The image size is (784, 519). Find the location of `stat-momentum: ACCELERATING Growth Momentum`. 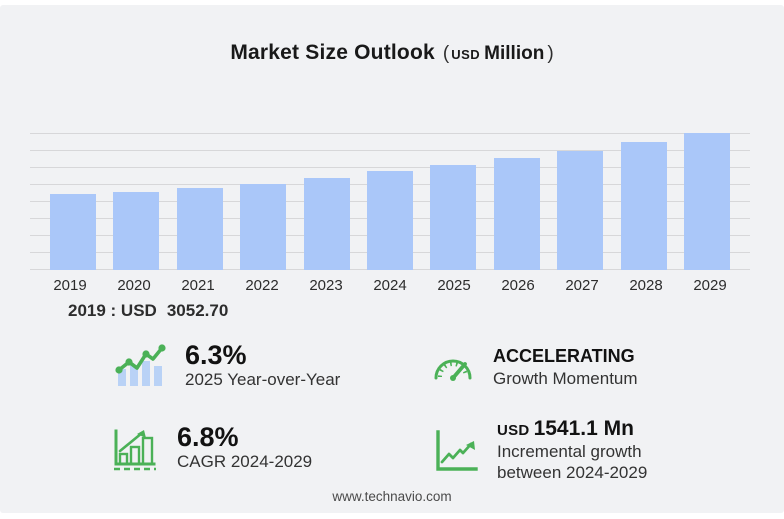

stat-momentum: ACCELERATING Growth Momentum is located at coordinates (534, 367).